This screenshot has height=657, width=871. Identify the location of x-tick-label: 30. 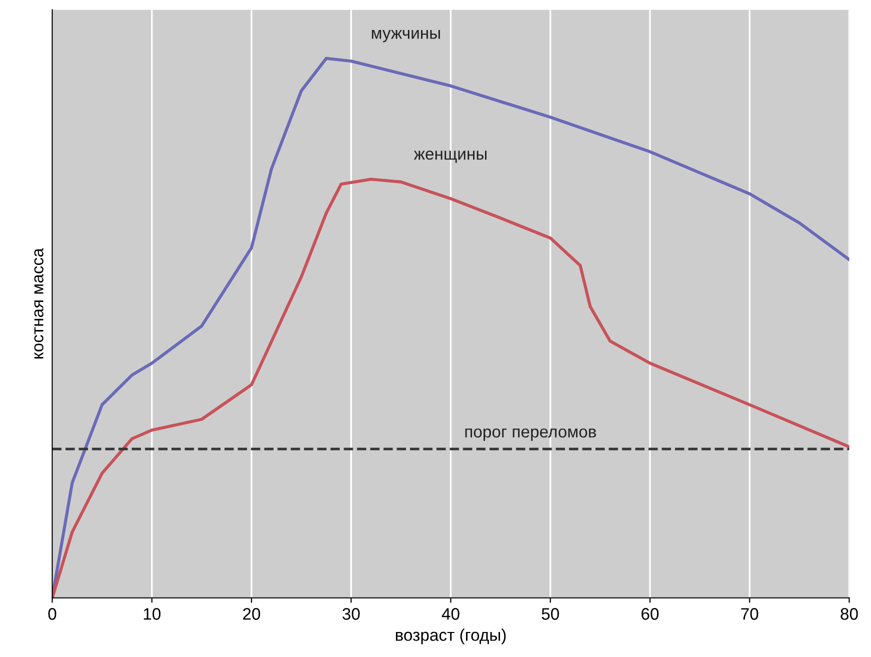
(351, 614).